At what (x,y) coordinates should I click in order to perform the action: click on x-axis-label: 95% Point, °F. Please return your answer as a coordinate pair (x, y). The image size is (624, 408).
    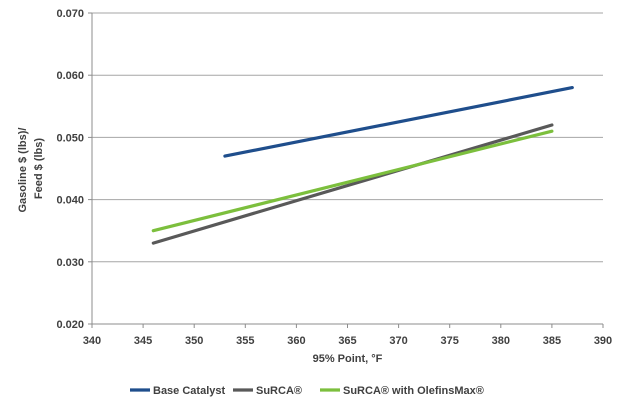
    Looking at the image, I should click on (348, 359).